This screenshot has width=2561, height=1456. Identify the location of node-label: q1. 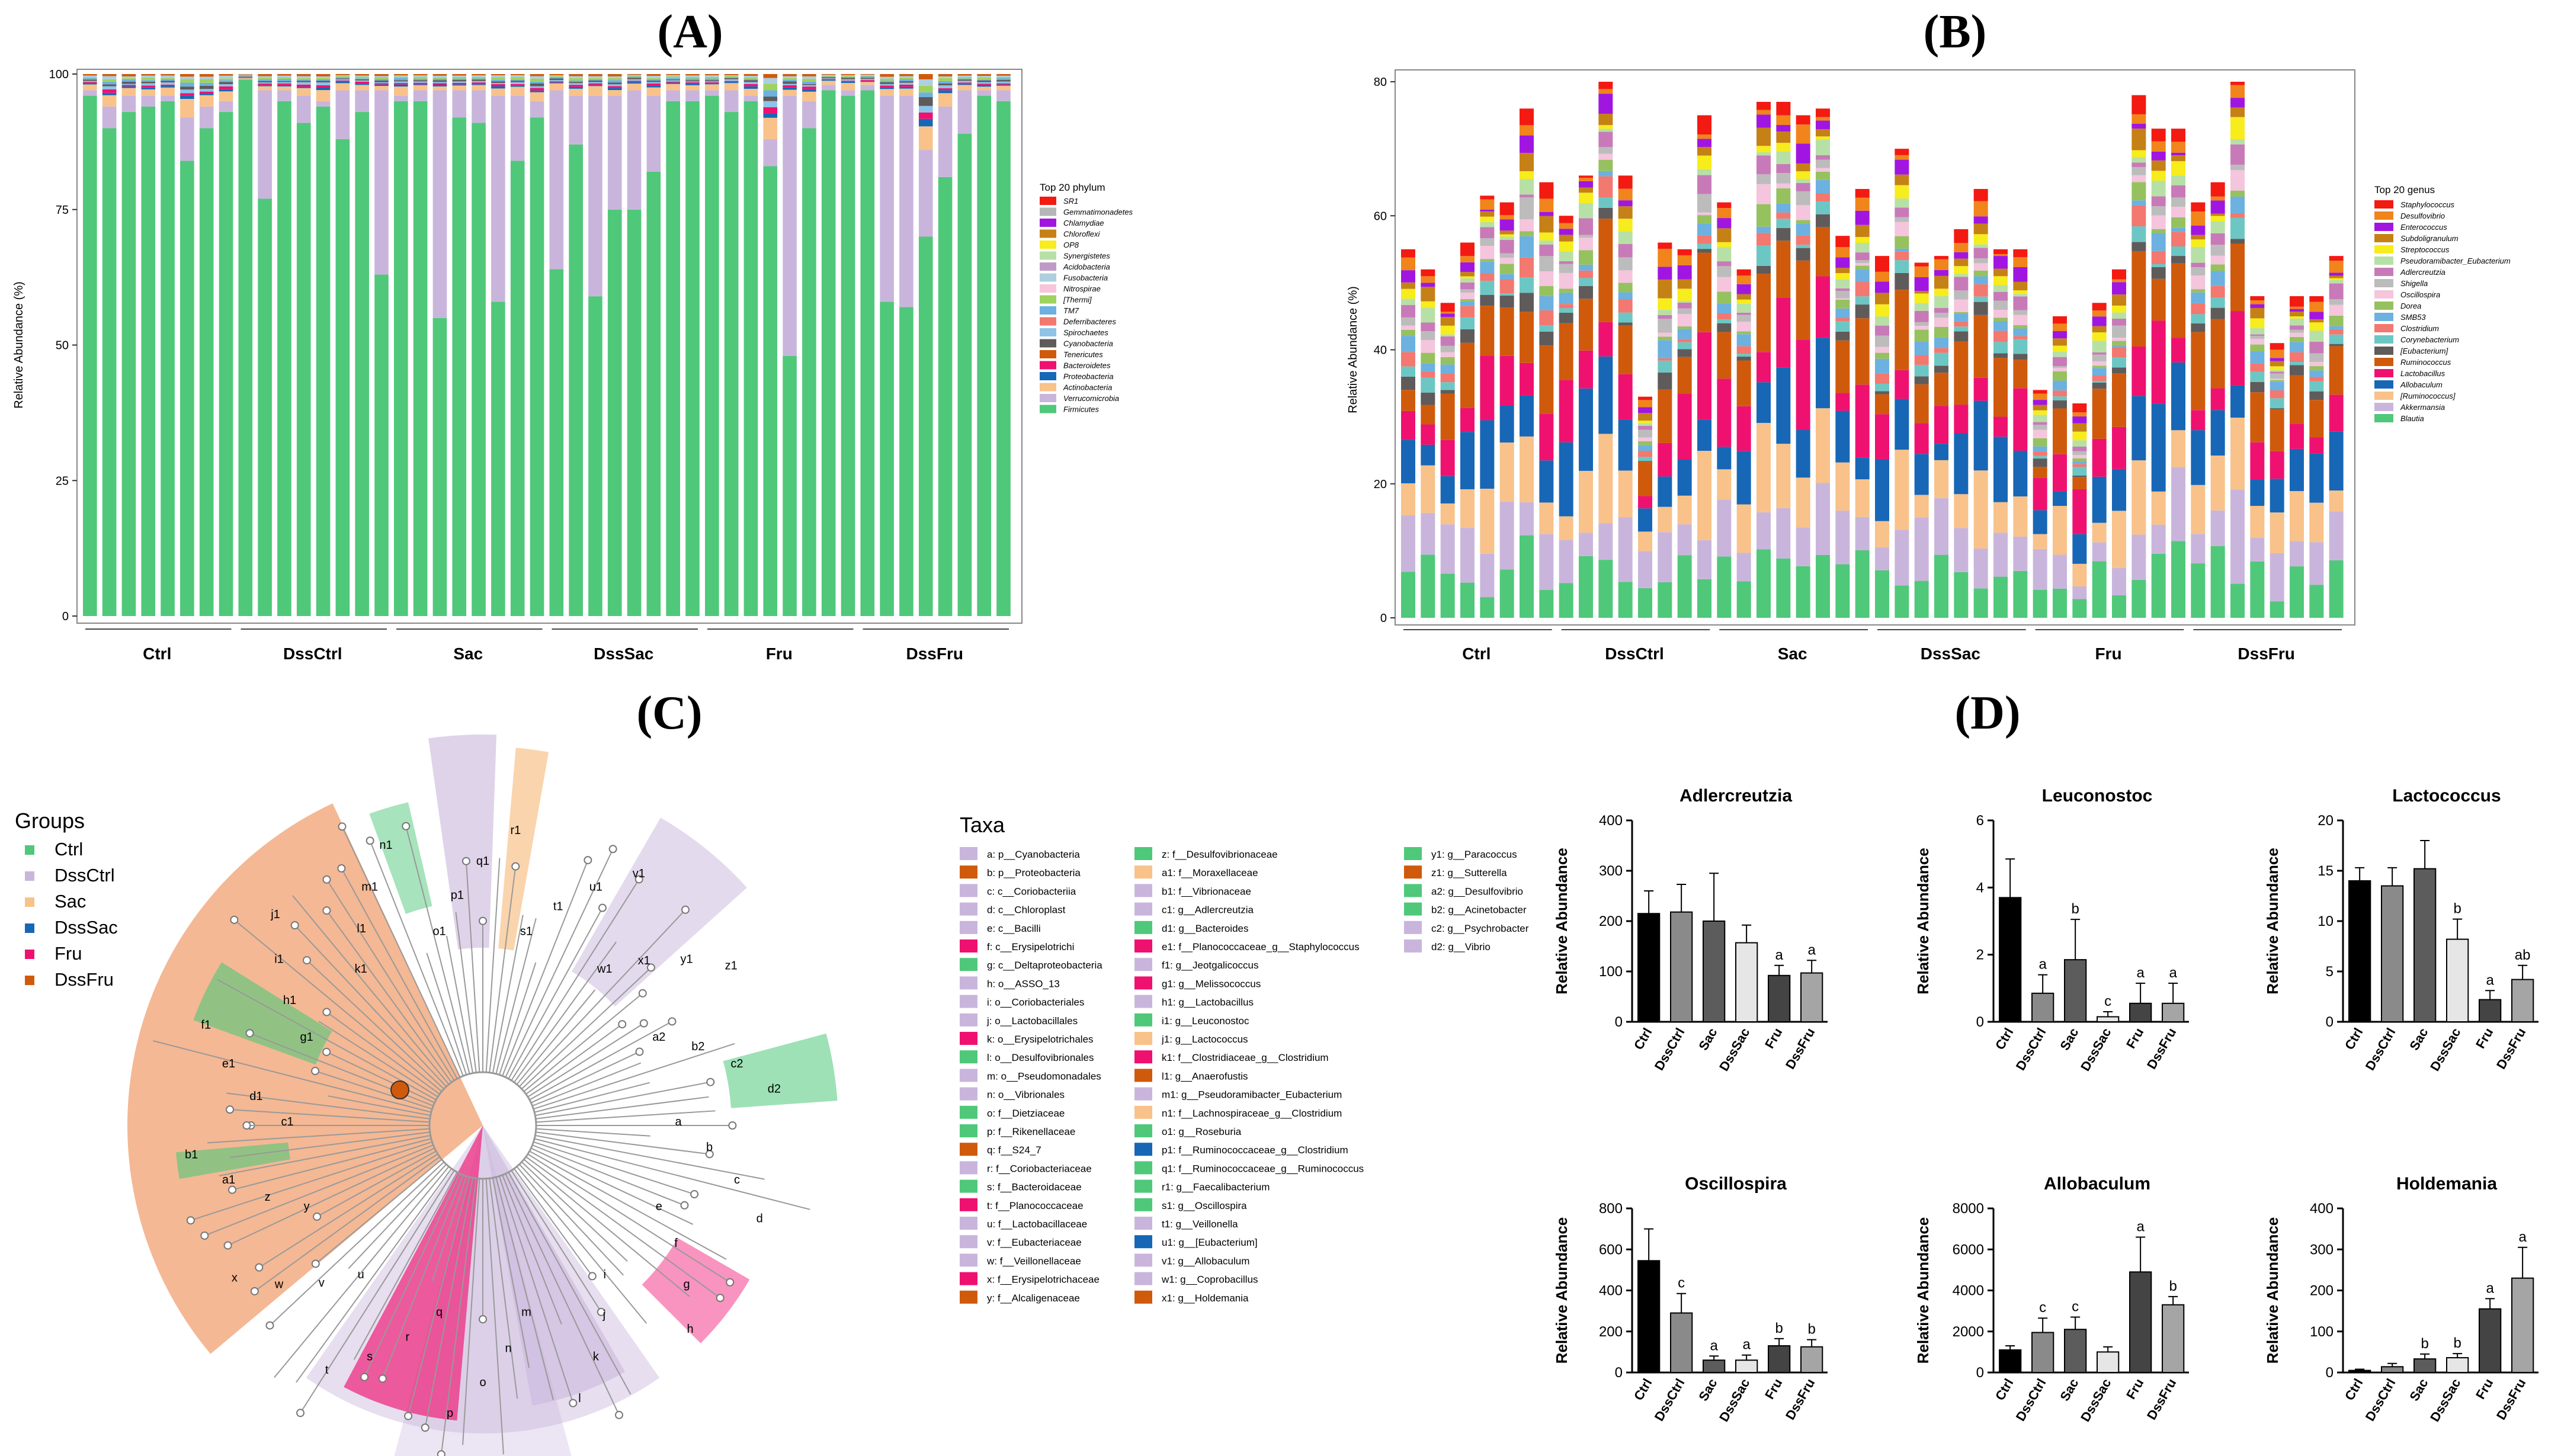
(482, 861).